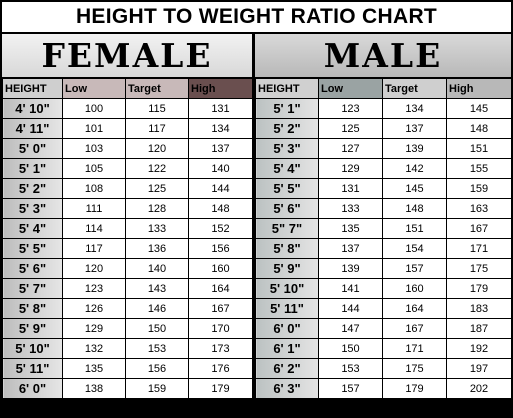 This screenshot has height=418, width=513. What do you see at coordinates (414, 308) in the screenshot?
I see `male-target-cell: 164` at bounding box center [414, 308].